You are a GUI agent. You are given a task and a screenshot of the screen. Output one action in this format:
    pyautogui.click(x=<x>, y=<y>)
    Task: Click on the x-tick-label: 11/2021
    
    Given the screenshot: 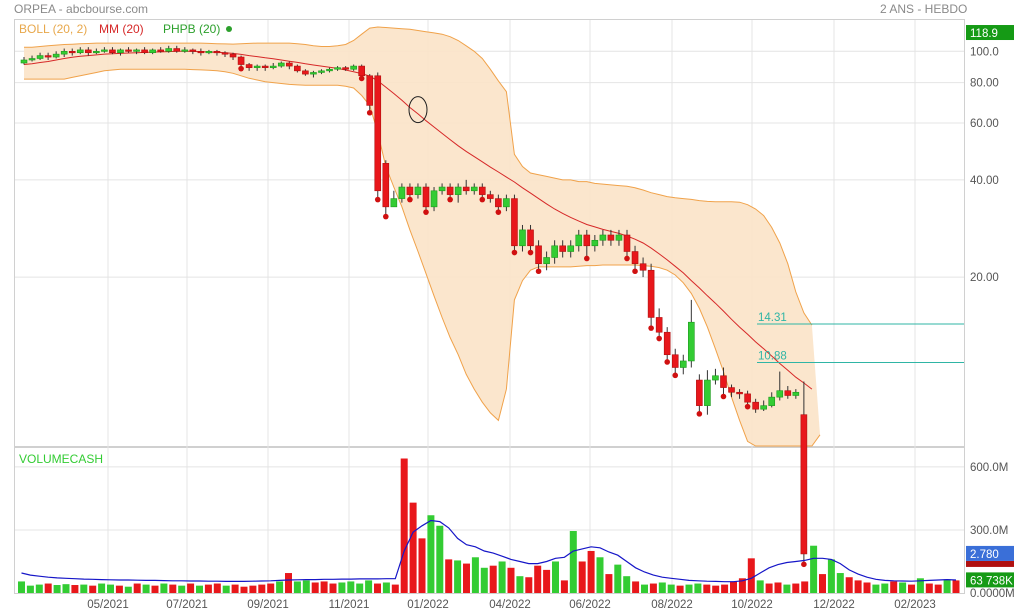 What is the action you would take?
    pyautogui.click(x=349, y=605)
    